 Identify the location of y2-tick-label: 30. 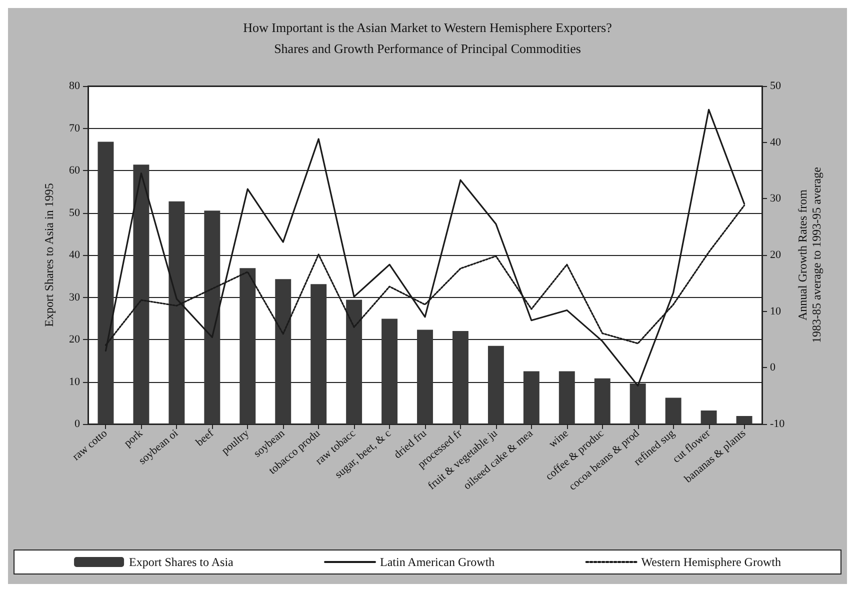
(776, 198).